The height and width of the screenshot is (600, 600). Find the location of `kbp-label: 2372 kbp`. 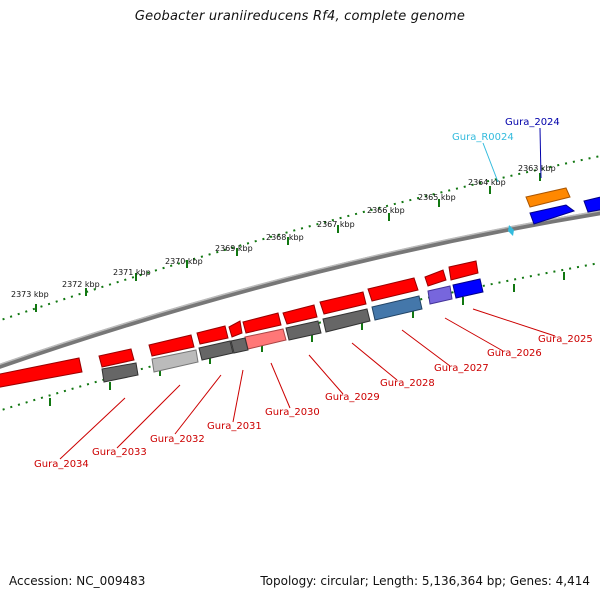

kbp-label: 2372 kbp is located at coordinates (81, 284).